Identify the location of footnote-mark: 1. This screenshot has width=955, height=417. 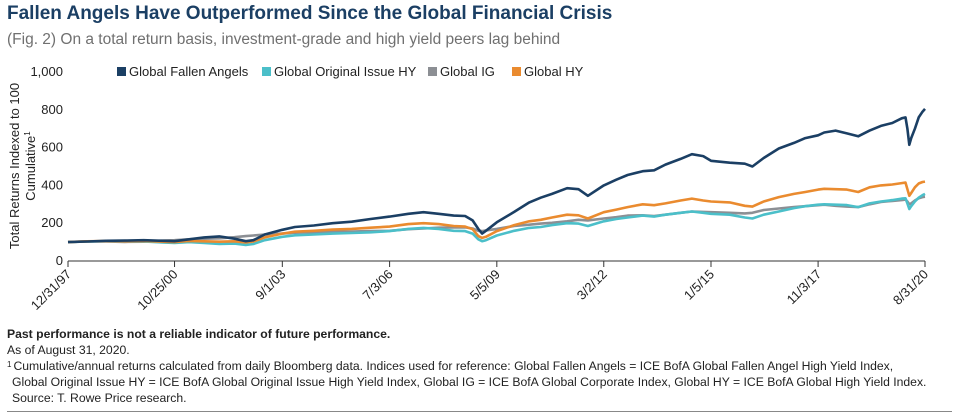
(9, 364).